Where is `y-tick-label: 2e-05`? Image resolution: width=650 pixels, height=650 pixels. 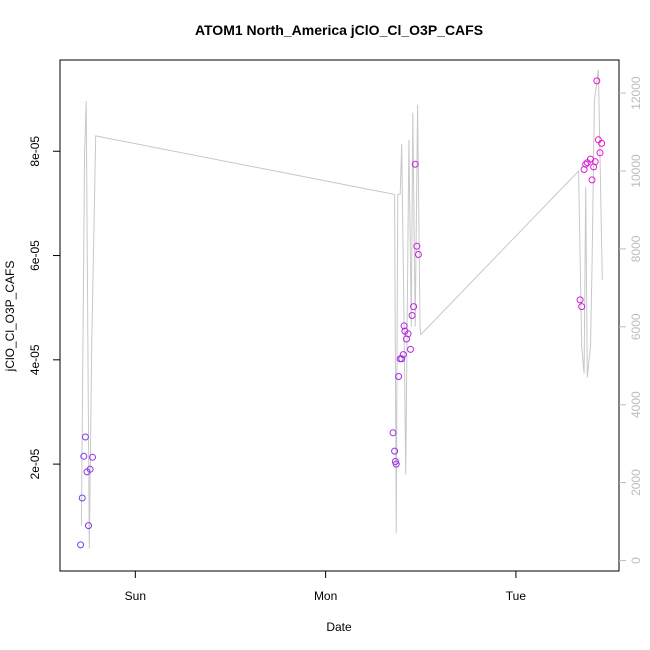
y-tick-label: 2e-05 is located at coordinates (35, 463).